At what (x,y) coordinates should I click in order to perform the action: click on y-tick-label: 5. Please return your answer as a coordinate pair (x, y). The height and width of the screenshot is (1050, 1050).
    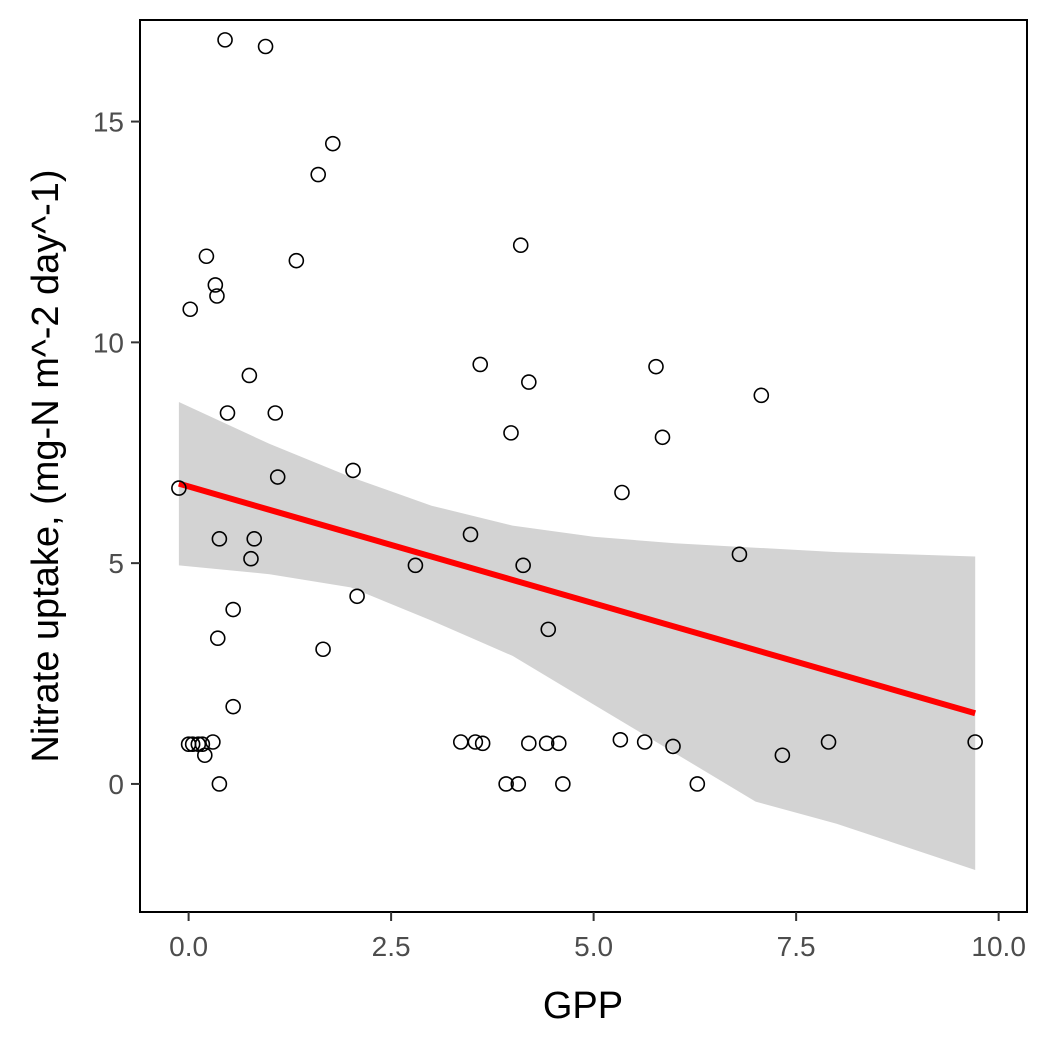
    Looking at the image, I should click on (116, 563).